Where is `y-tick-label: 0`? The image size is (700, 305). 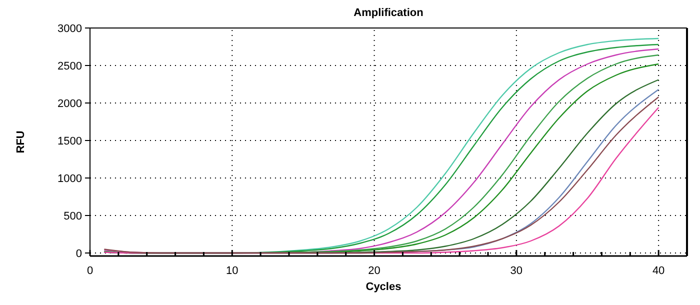
y-tick-label: 0 is located at coordinates (79, 254).